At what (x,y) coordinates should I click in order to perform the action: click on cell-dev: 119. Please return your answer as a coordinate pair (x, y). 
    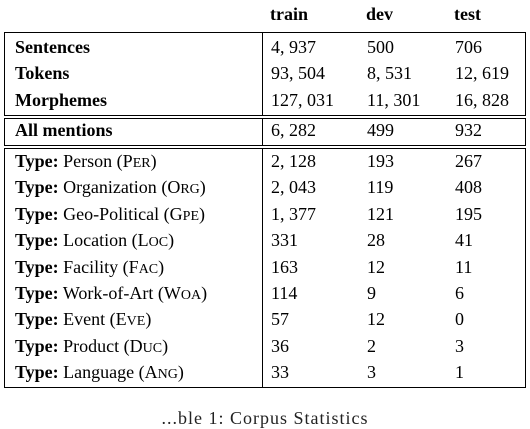
    Looking at the image, I should click on (380, 187).